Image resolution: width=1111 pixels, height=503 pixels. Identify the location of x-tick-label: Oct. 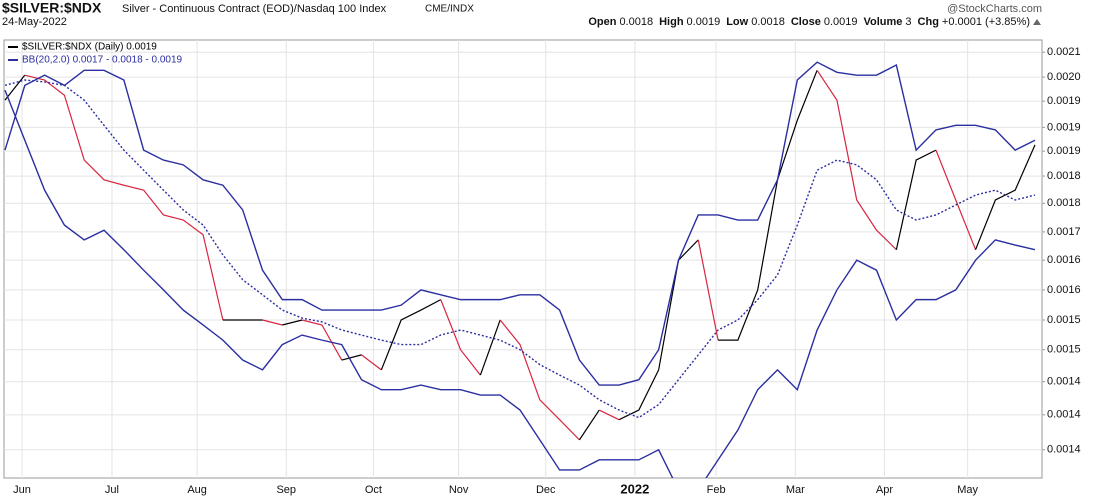
(373, 490).